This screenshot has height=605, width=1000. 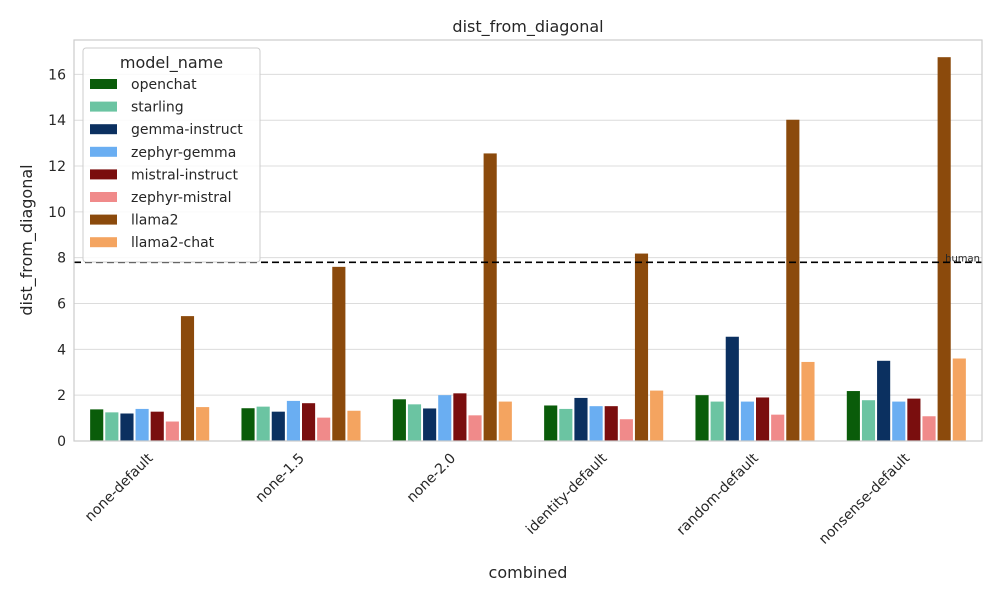 What do you see at coordinates (914, 419) in the screenshot?
I see `bar-mistral-instruct-nonsense-default` at bounding box center [914, 419].